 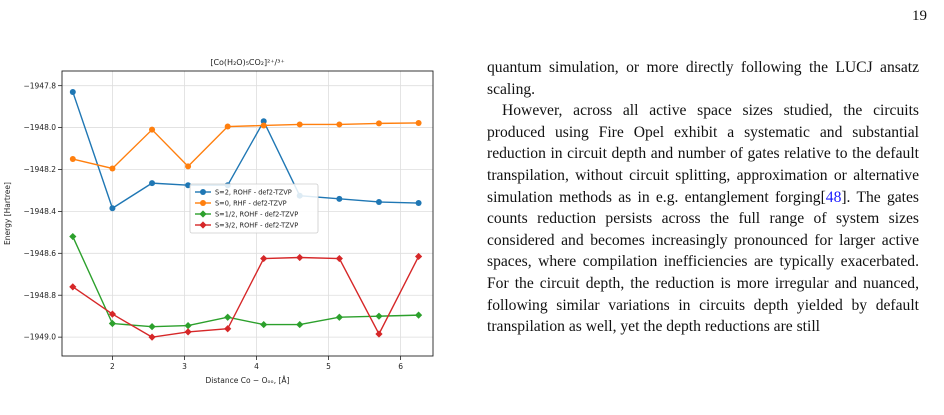 I want to click on legend-label: S=1/2, ROHF - def2-TZVP, so click(x=256, y=214).